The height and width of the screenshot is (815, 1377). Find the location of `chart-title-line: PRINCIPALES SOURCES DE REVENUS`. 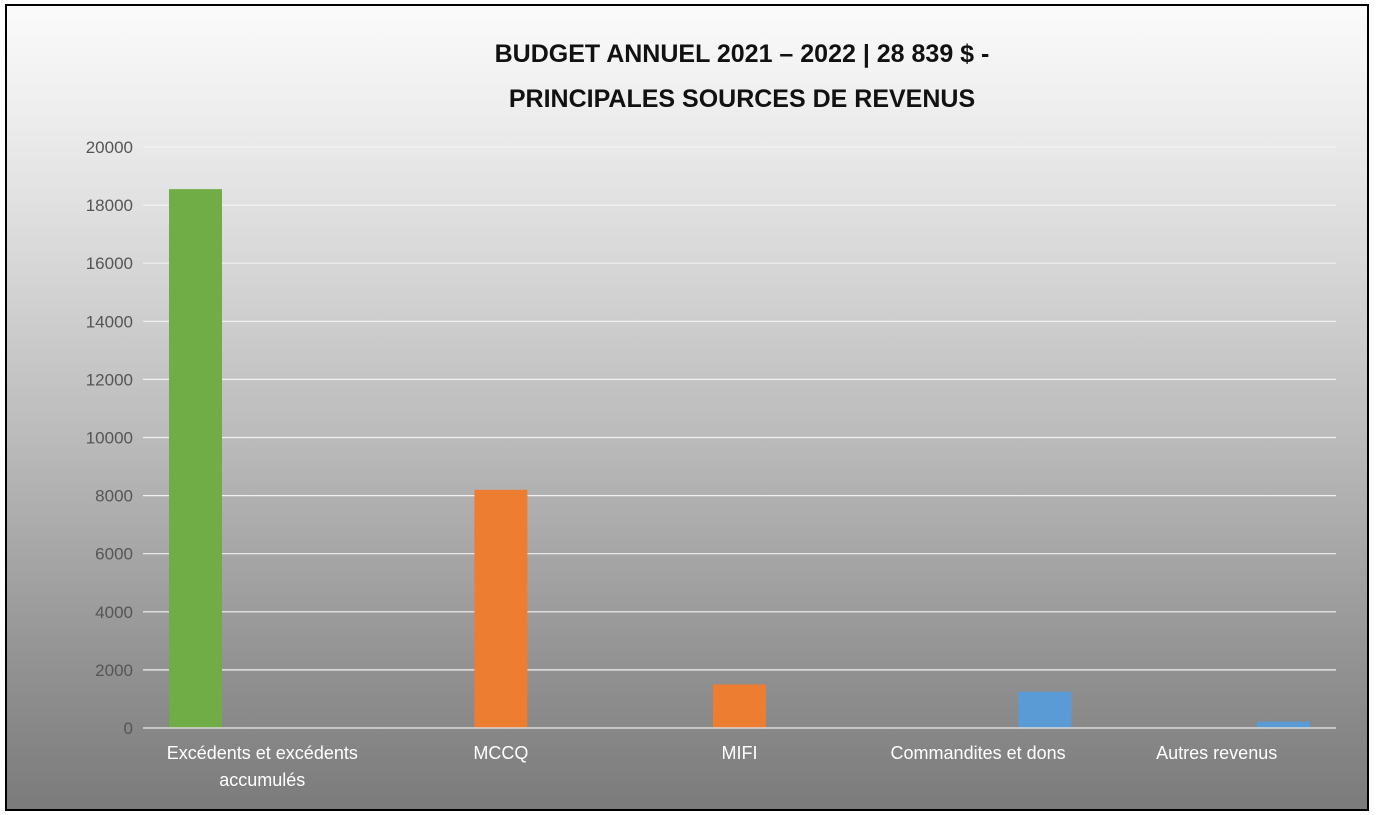

chart-title-line: PRINCIPALES SOURCES DE REVENUS is located at coordinates (742, 99).